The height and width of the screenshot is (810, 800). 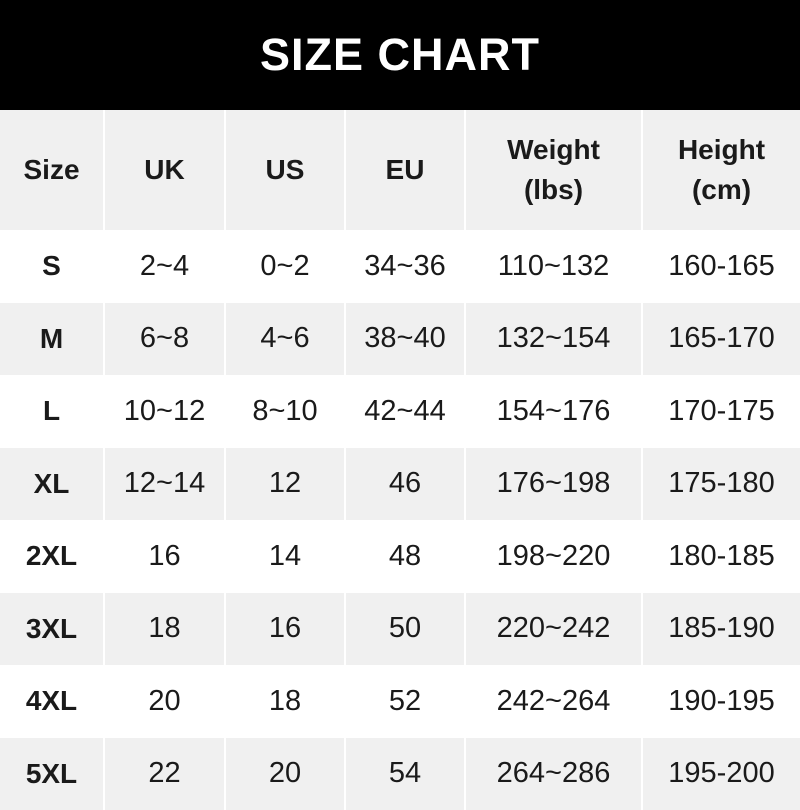 What do you see at coordinates (285, 339) in the screenshot?
I see `cell-us: 4~6` at bounding box center [285, 339].